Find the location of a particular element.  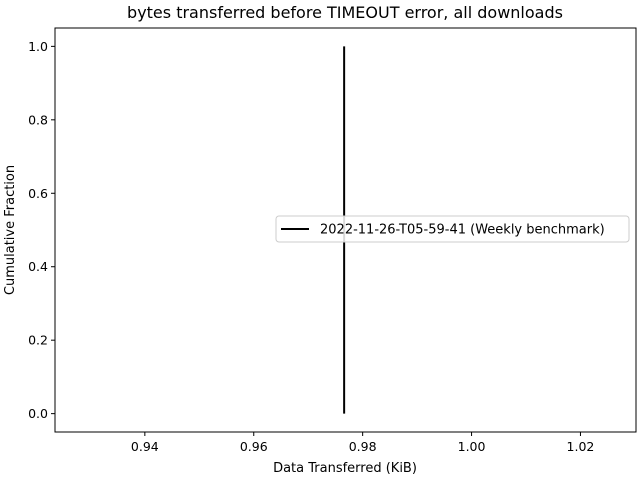

y-tick-label: 1.0 is located at coordinates (38, 46).